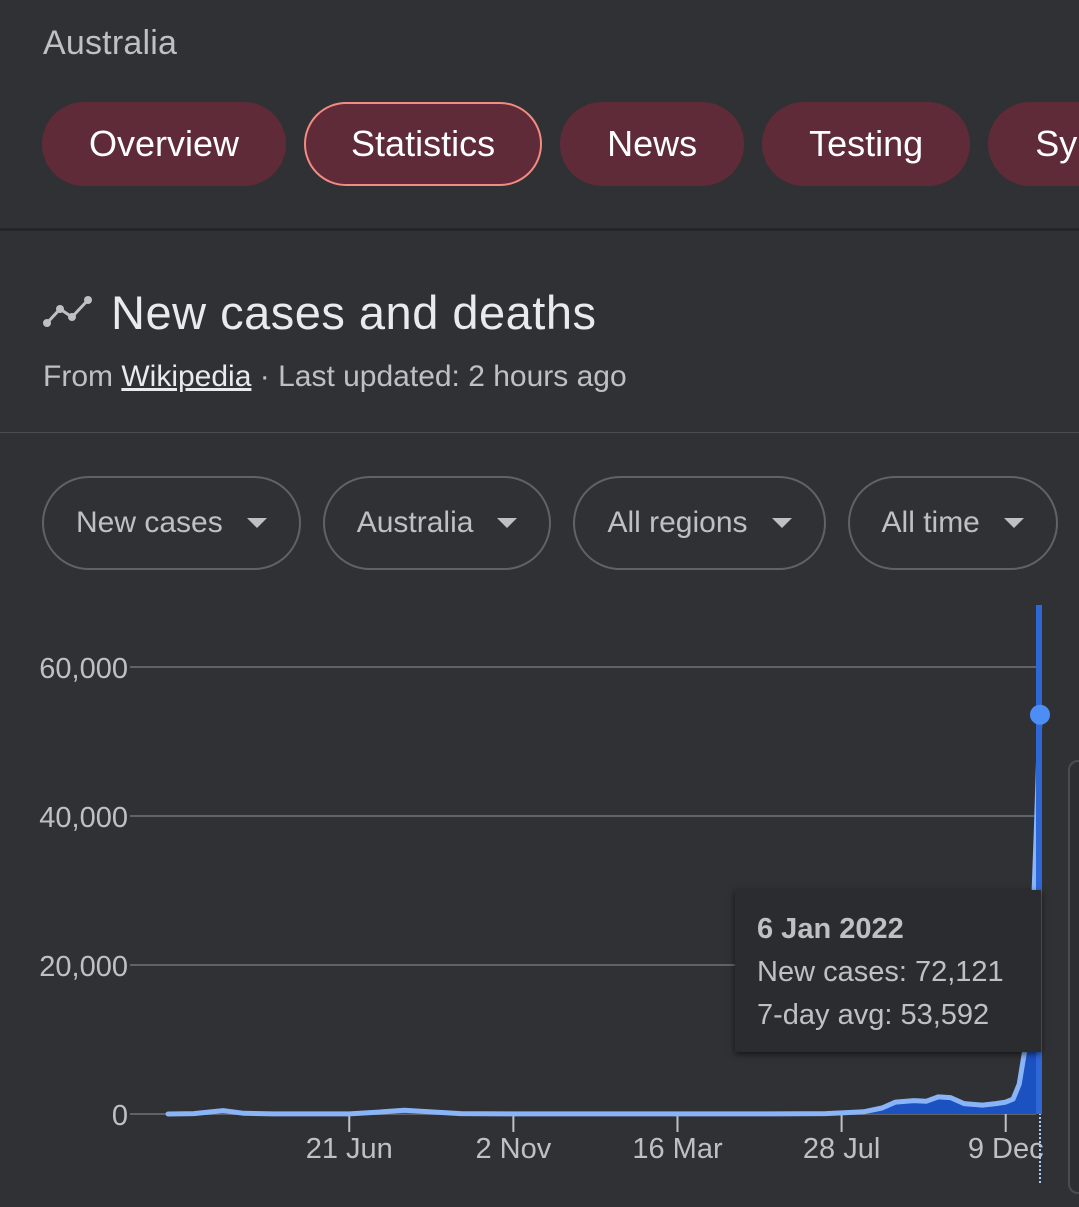 Image resolution: width=1079 pixels, height=1207 pixels. I want to click on region-dropdown-label: All regions, so click(677, 522).